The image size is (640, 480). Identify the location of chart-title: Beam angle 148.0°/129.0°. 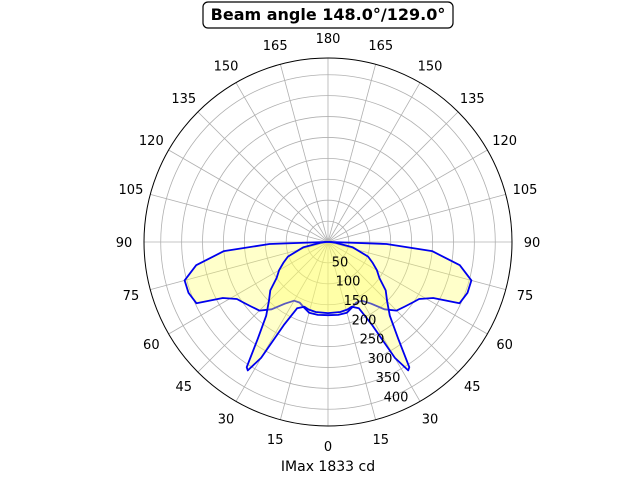
(328, 15).